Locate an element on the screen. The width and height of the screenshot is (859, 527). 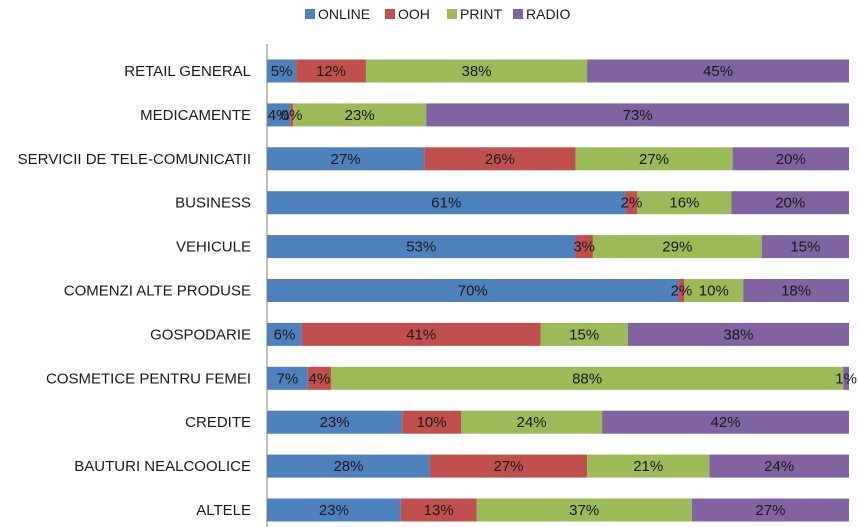
category-label: COMENZI ALTE PRODUSE is located at coordinates (157, 291).